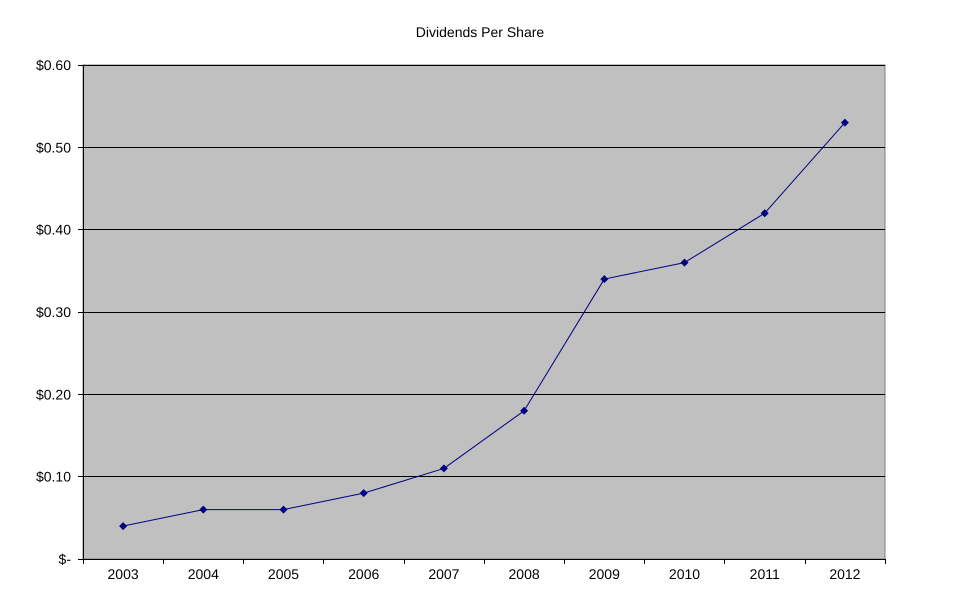 The image size is (960, 613). What do you see at coordinates (123, 574) in the screenshot?
I see `x-tick-label: 2003` at bounding box center [123, 574].